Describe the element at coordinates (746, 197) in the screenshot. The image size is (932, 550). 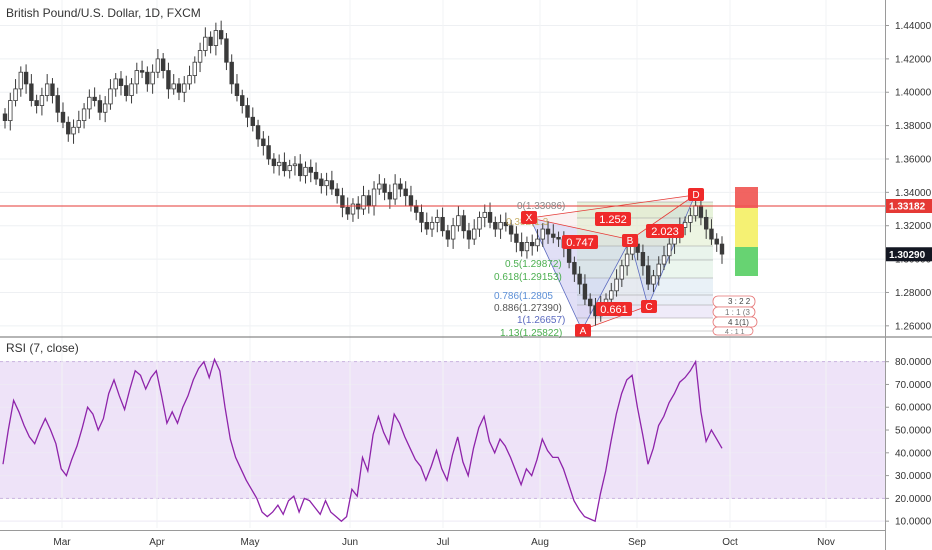
I see `target-box-stop` at that location.